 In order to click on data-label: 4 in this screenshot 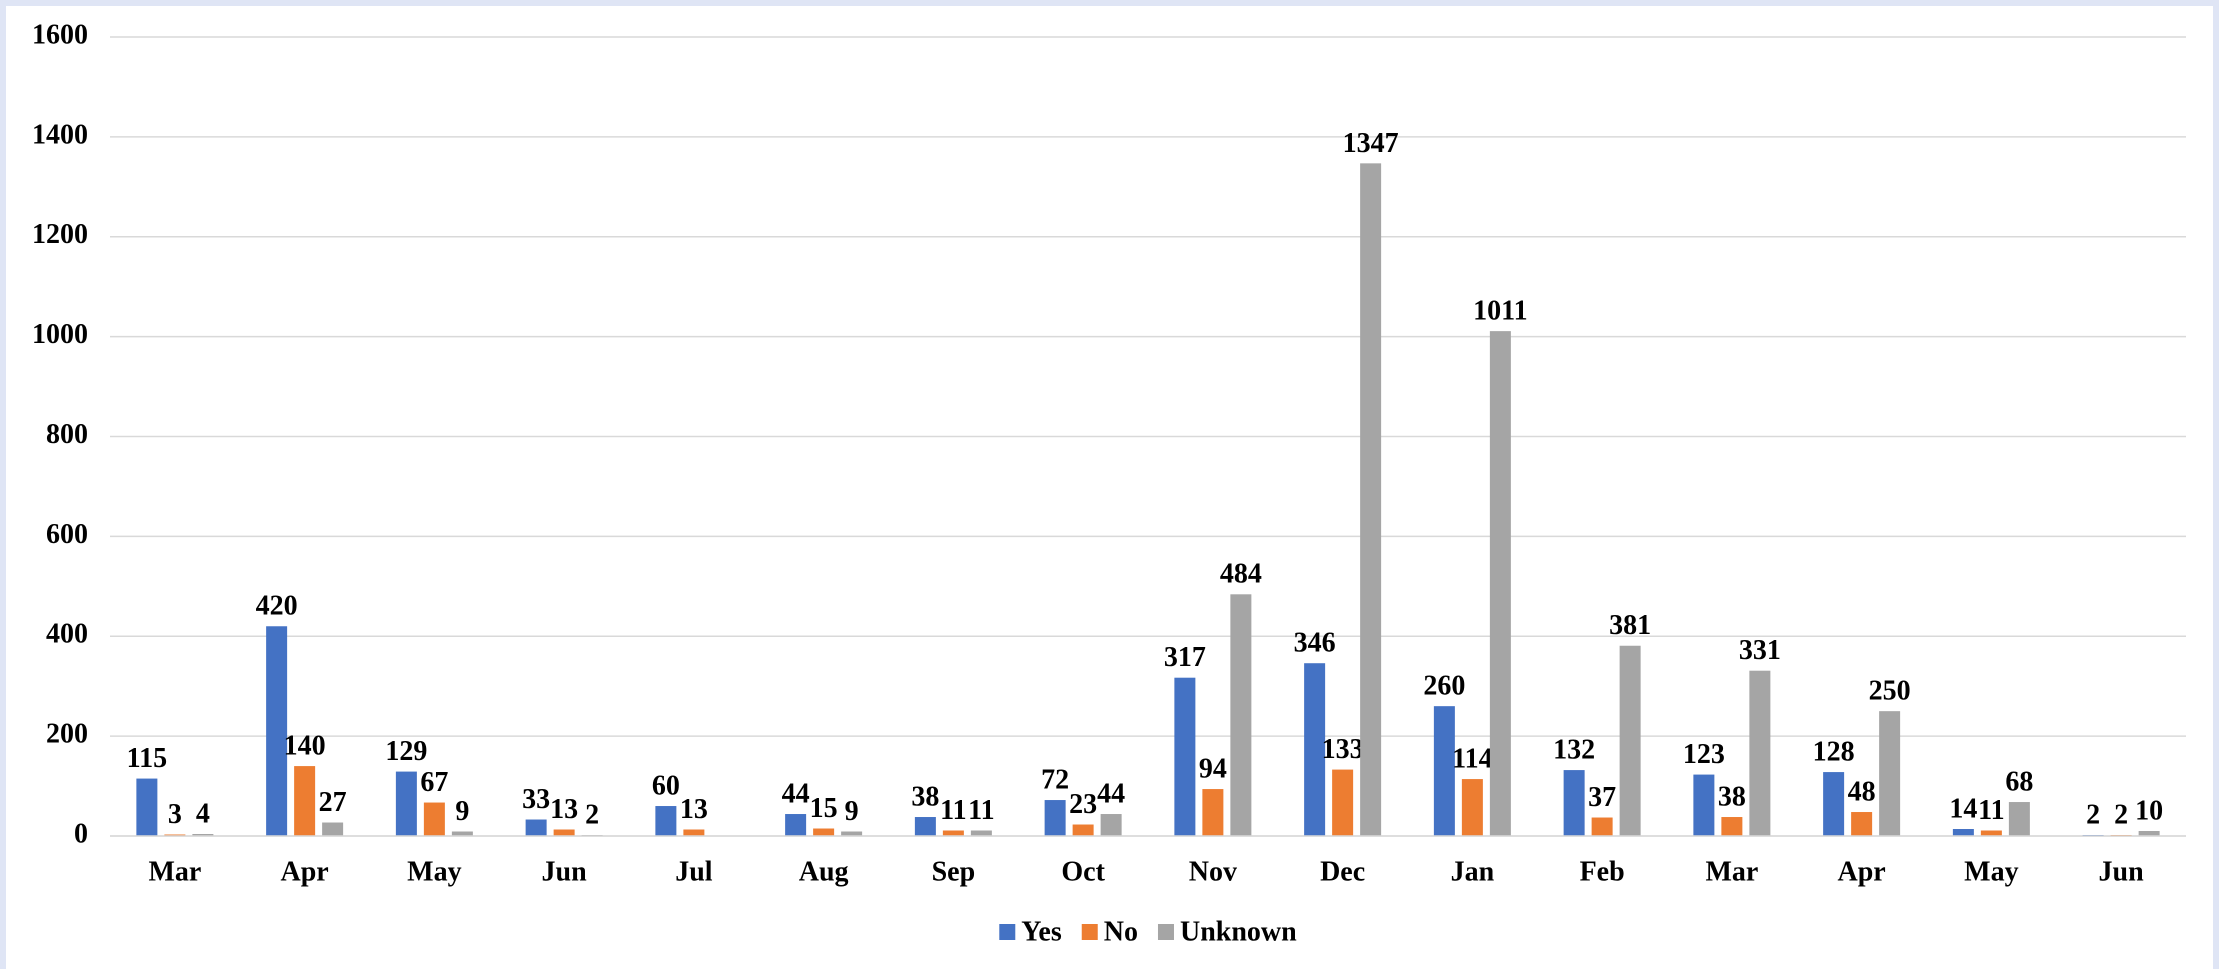, I will do `click(203, 813)`.